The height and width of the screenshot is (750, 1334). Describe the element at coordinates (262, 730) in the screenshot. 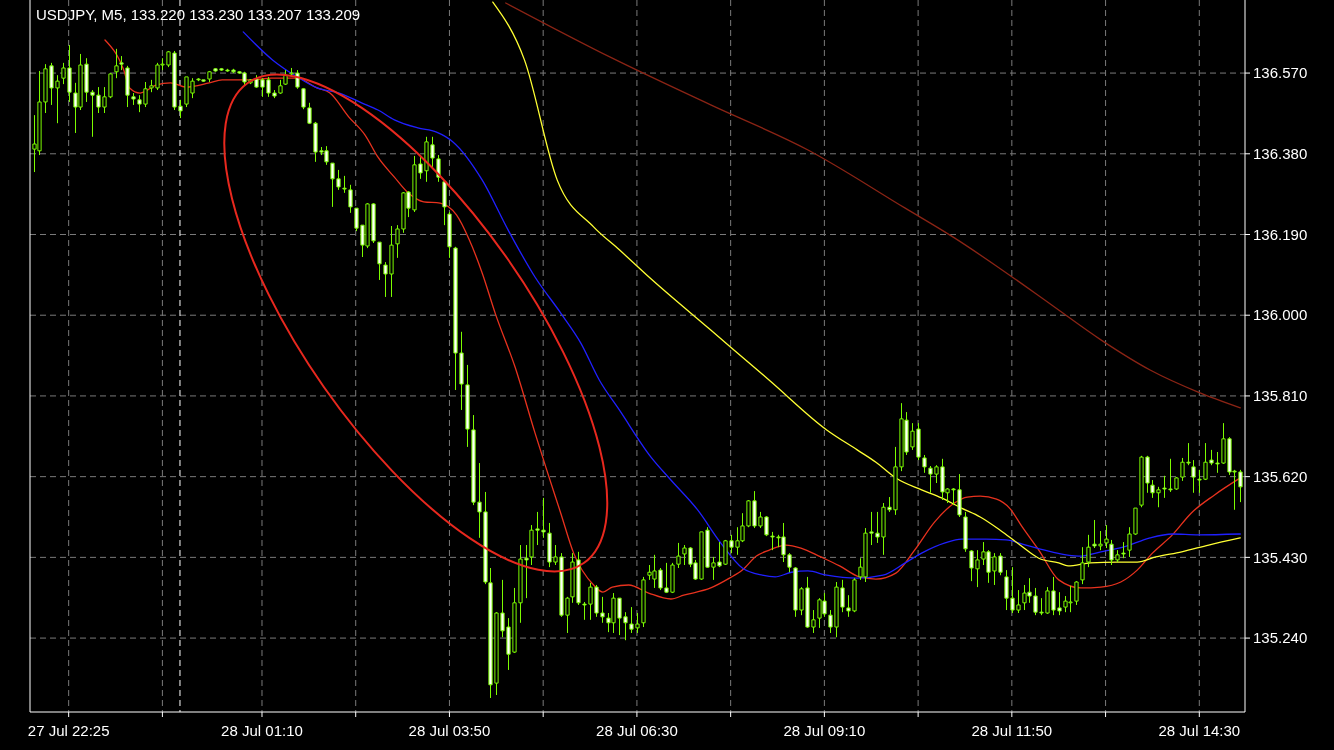

I see `x-tick-label: 28 Jul 01:10` at that location.